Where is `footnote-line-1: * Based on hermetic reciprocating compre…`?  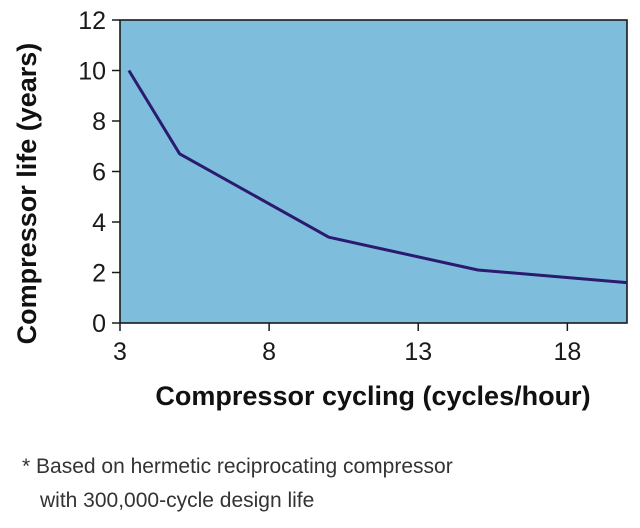 footnote-line-1: * Based on hermetic reciprocating compre… is located at coordinates (237, 466).